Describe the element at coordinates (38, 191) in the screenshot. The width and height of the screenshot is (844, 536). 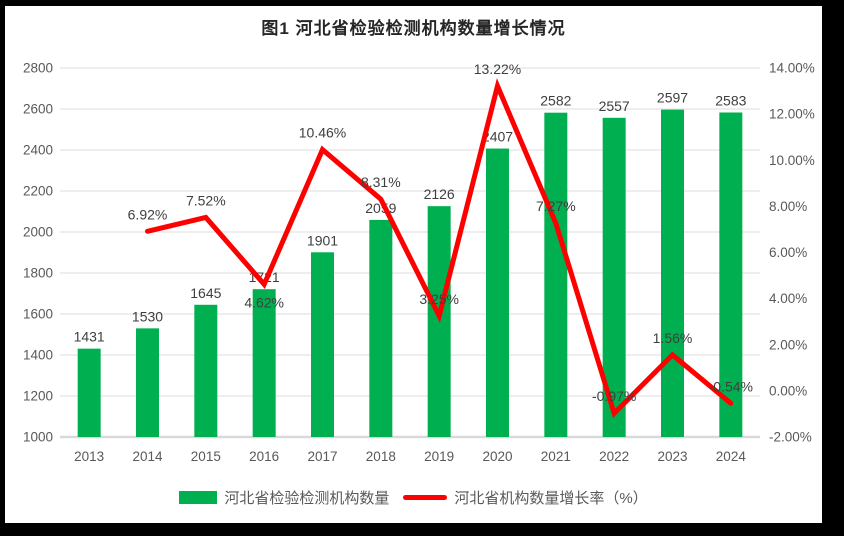
I see `left-axis-tick-label: 2200` at that location.